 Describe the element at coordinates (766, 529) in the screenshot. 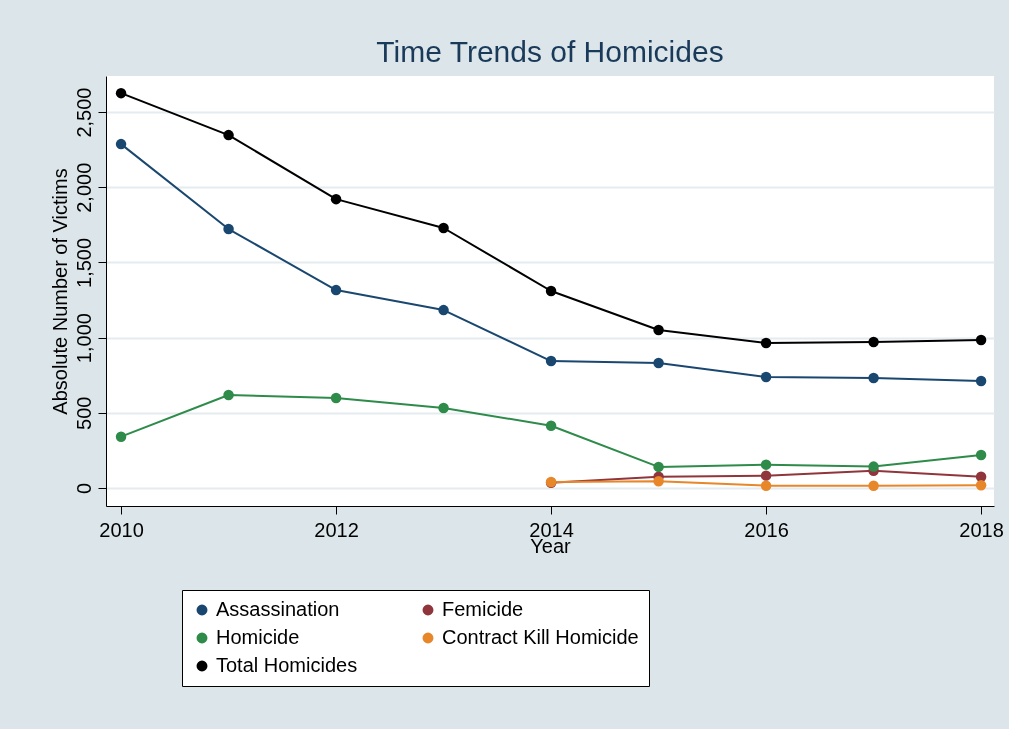

I see `x-tick-label: 2016` at that location.